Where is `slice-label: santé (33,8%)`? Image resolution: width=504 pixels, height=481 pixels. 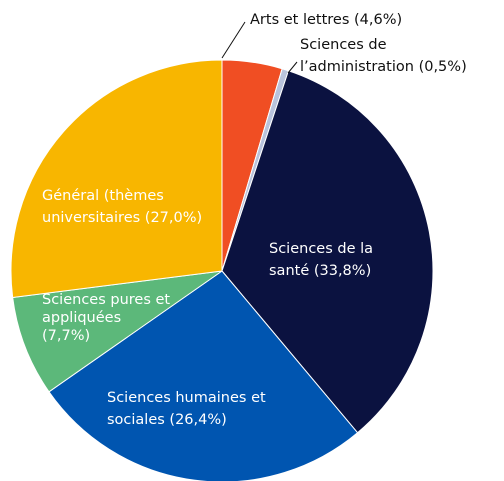 slice-label: santé (33,8%) is located at coordinates (320, 271).